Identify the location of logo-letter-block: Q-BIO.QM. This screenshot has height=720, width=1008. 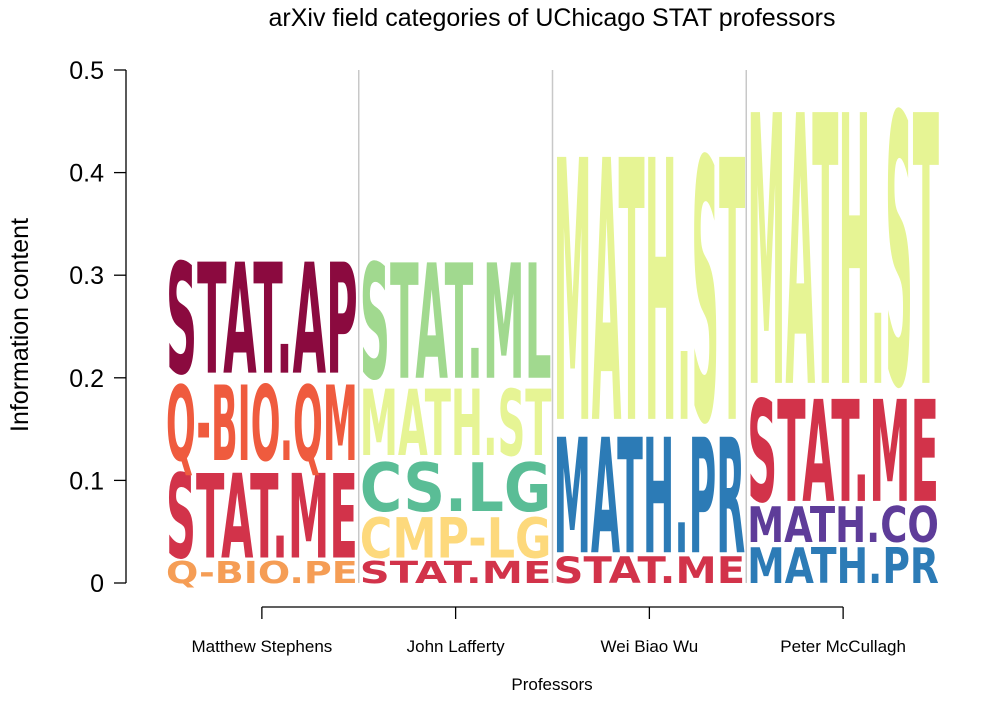
(262, 425).